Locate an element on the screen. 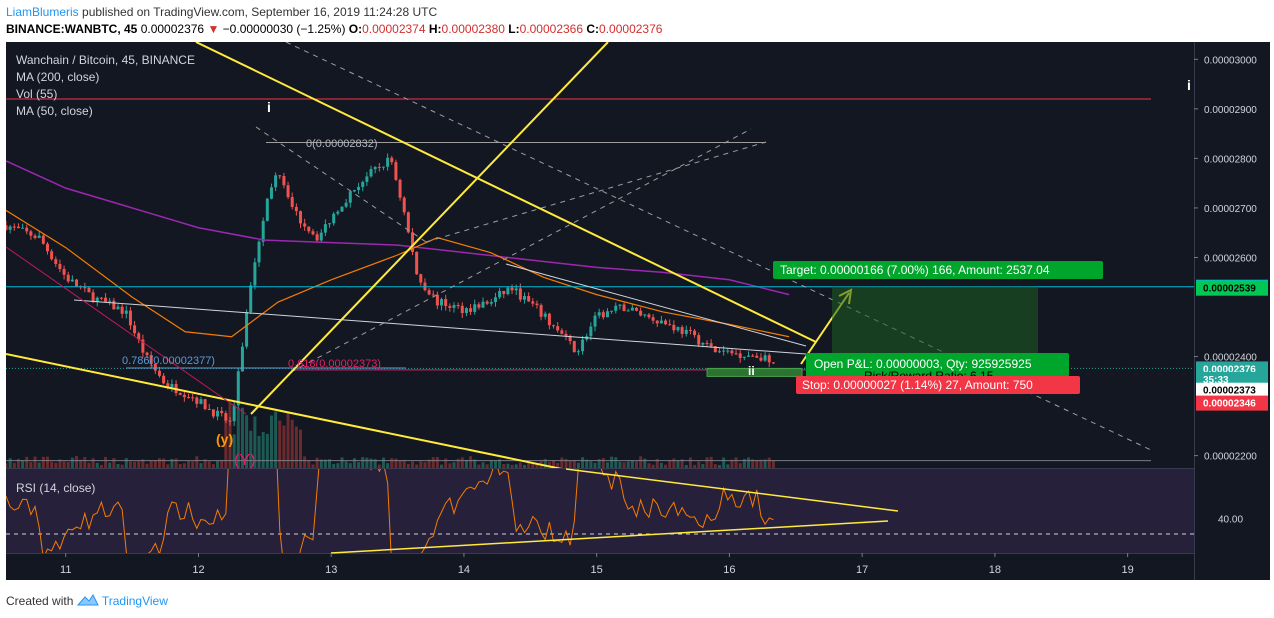  volume-legend: Vol (55) is located at coordinates (37, 94).